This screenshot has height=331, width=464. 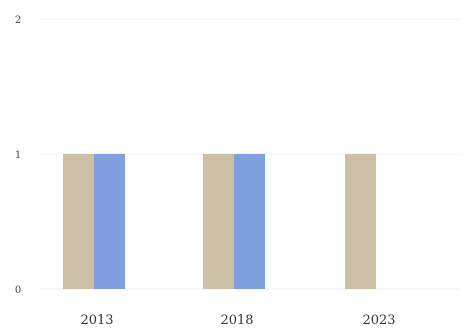 I want to click on y-axis-ticks: 0 1 2, so click(x=18, y=155).